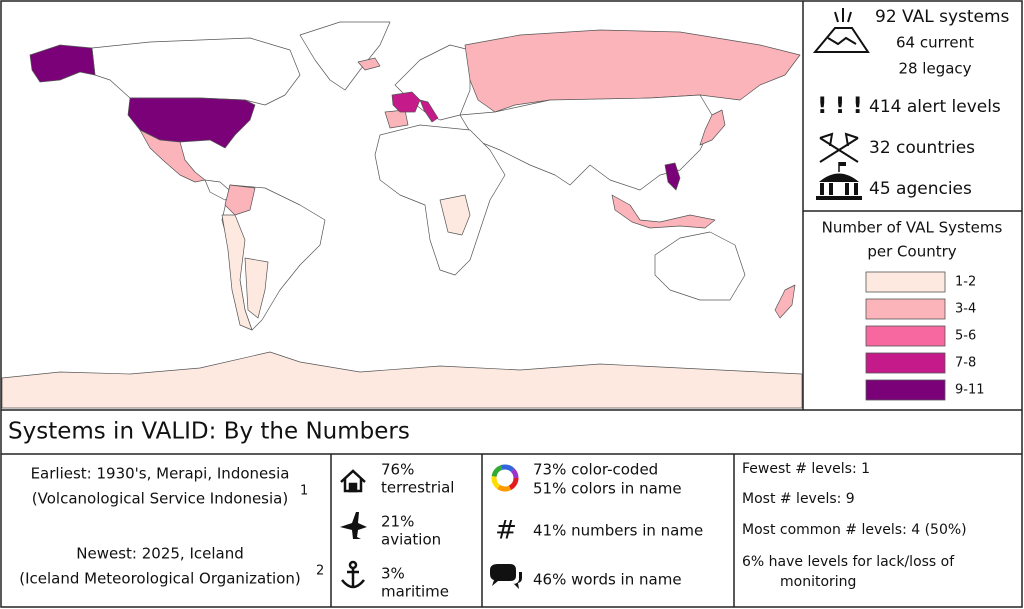  What do you see at coordinates (159, 554) in the screenshot?
I see `newest: Newest: 2025, Iceland` at bounding box center [159, 554].